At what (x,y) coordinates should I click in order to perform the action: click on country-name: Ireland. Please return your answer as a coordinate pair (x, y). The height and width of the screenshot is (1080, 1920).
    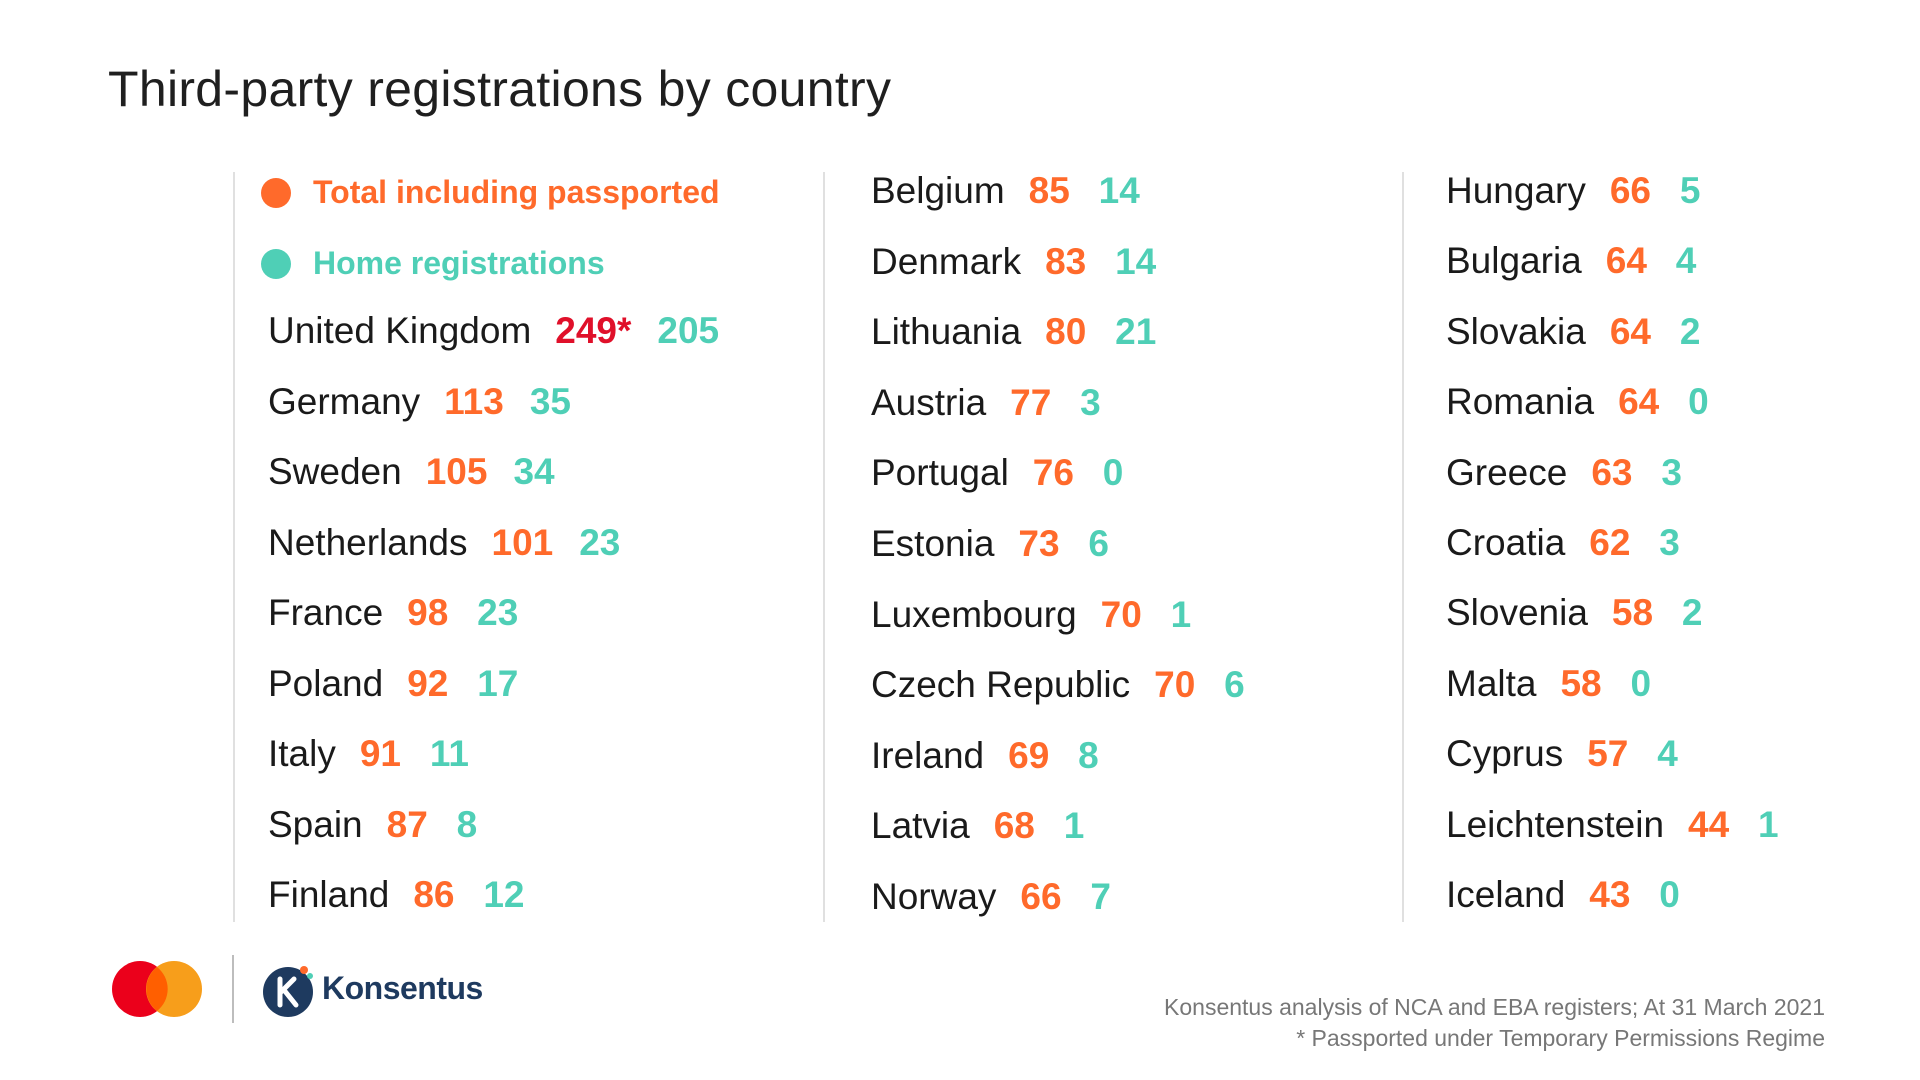
    Looking at the image, I should click on (928, 755).